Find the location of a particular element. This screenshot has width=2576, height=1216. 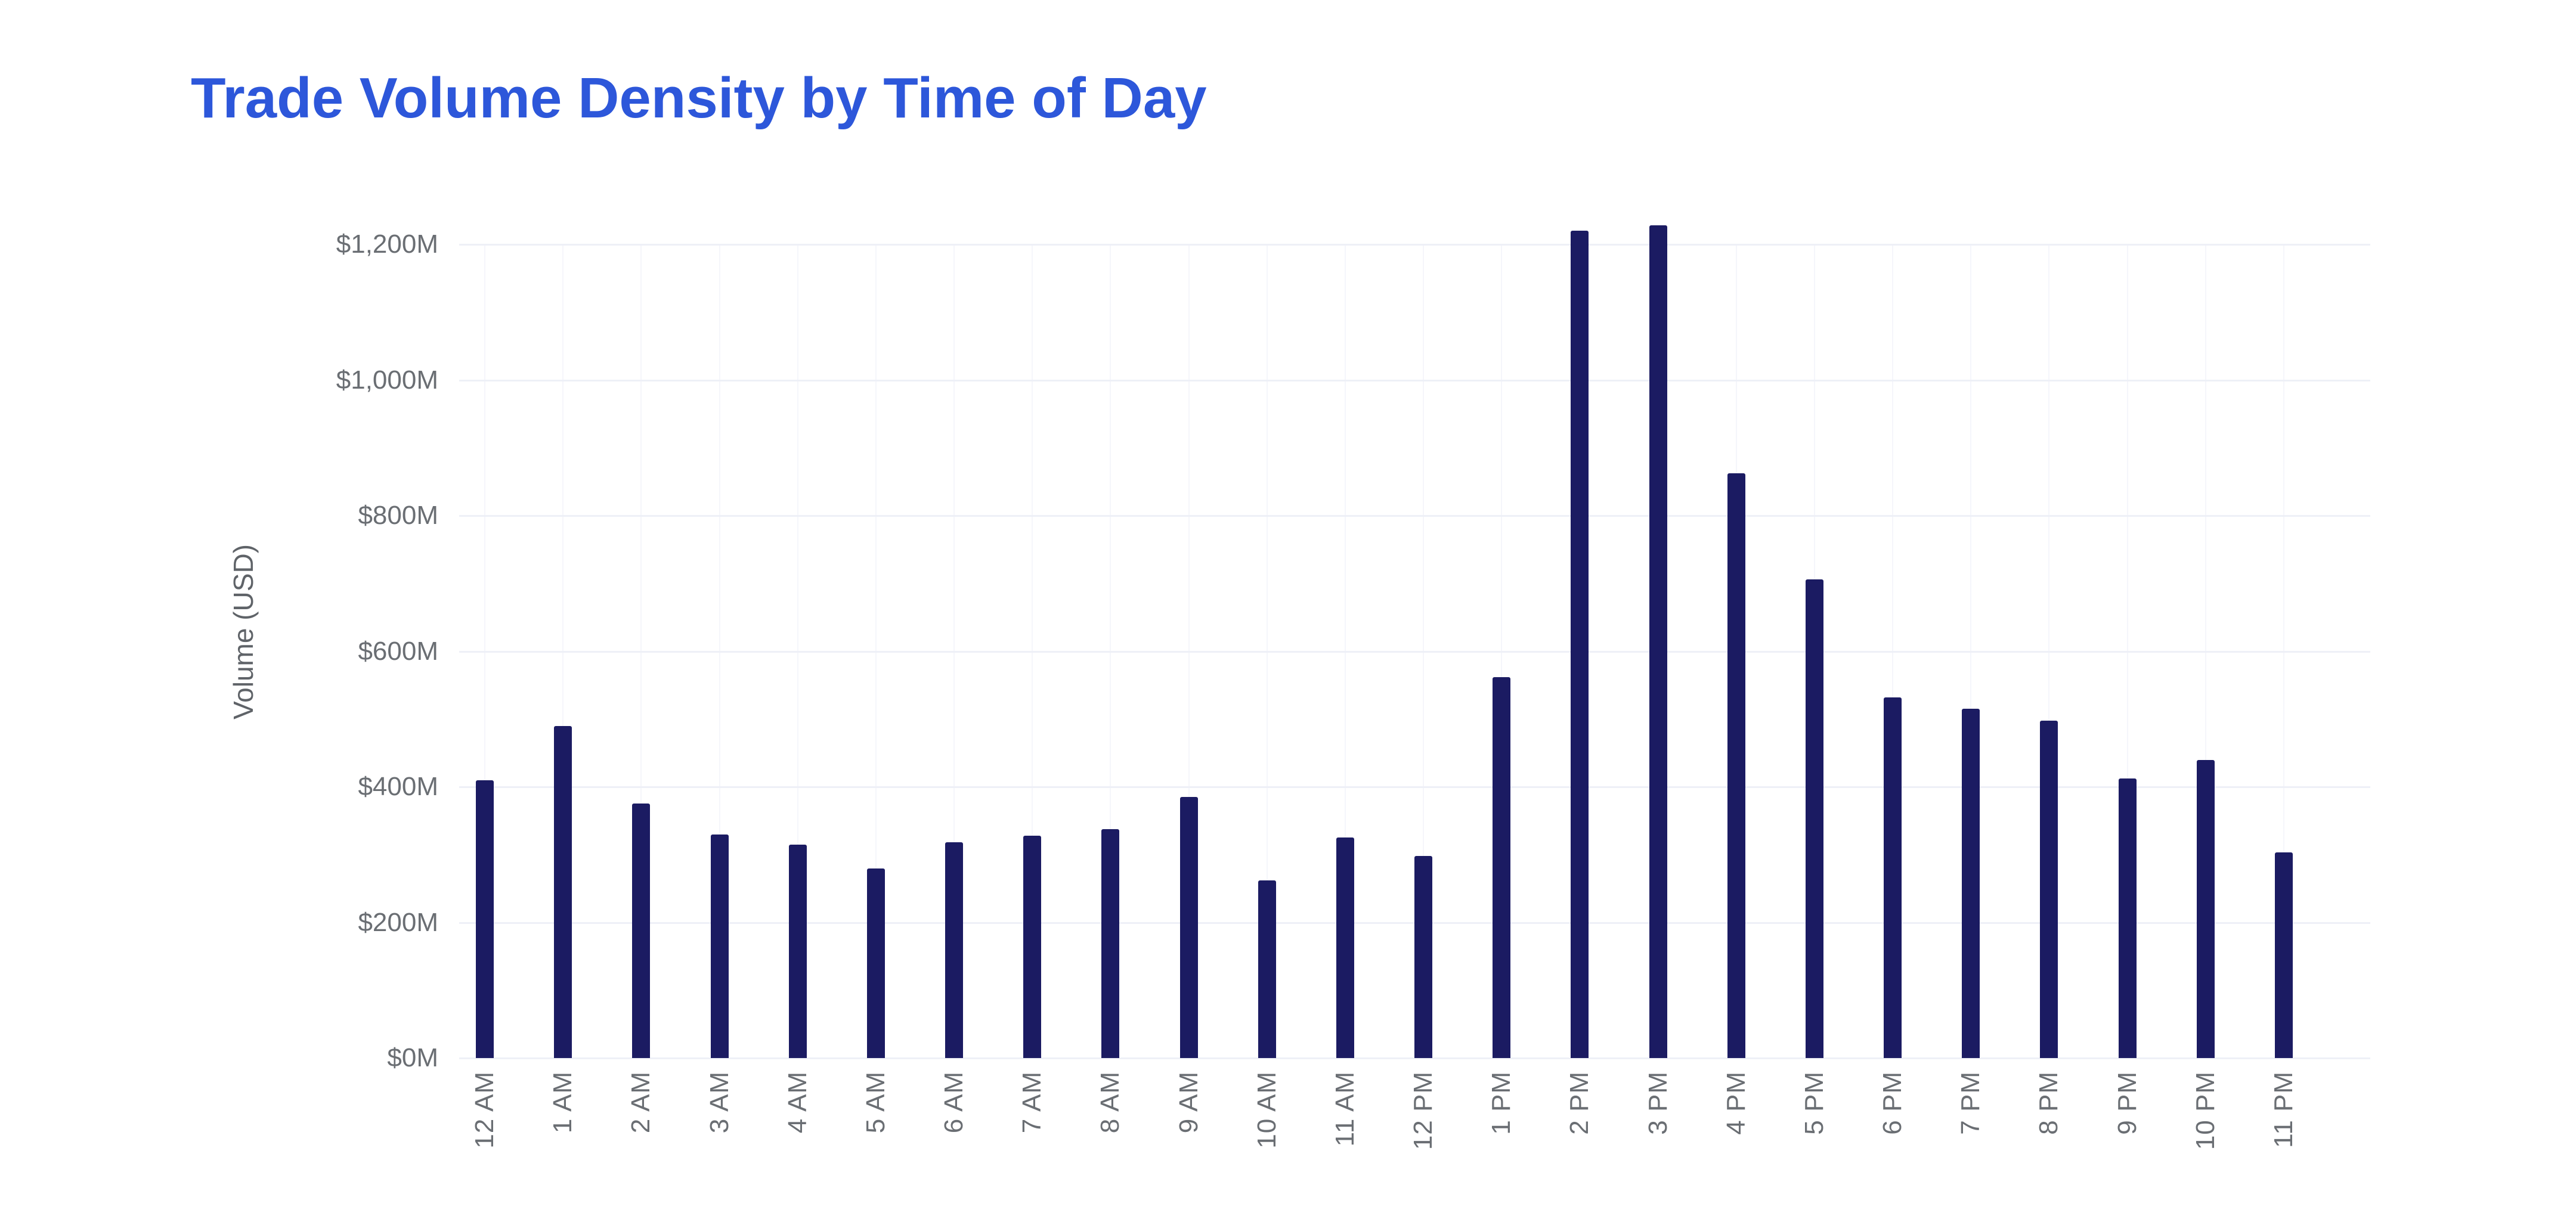

x-tick-label: 10 PM is located at coordinates (2205, 1110).